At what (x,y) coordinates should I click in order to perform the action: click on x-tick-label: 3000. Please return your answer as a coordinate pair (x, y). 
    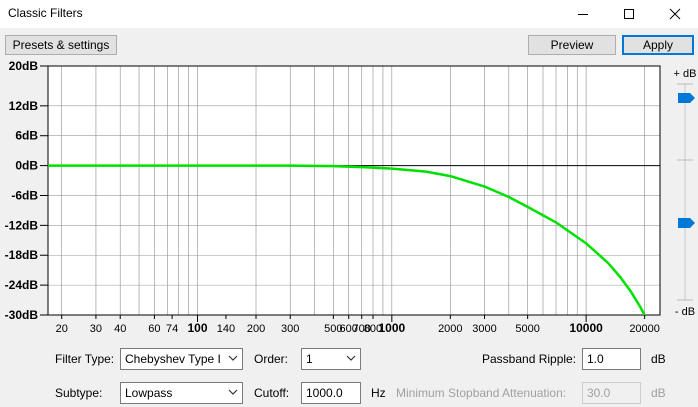
    Looking at the image, I should click on (484, 329).